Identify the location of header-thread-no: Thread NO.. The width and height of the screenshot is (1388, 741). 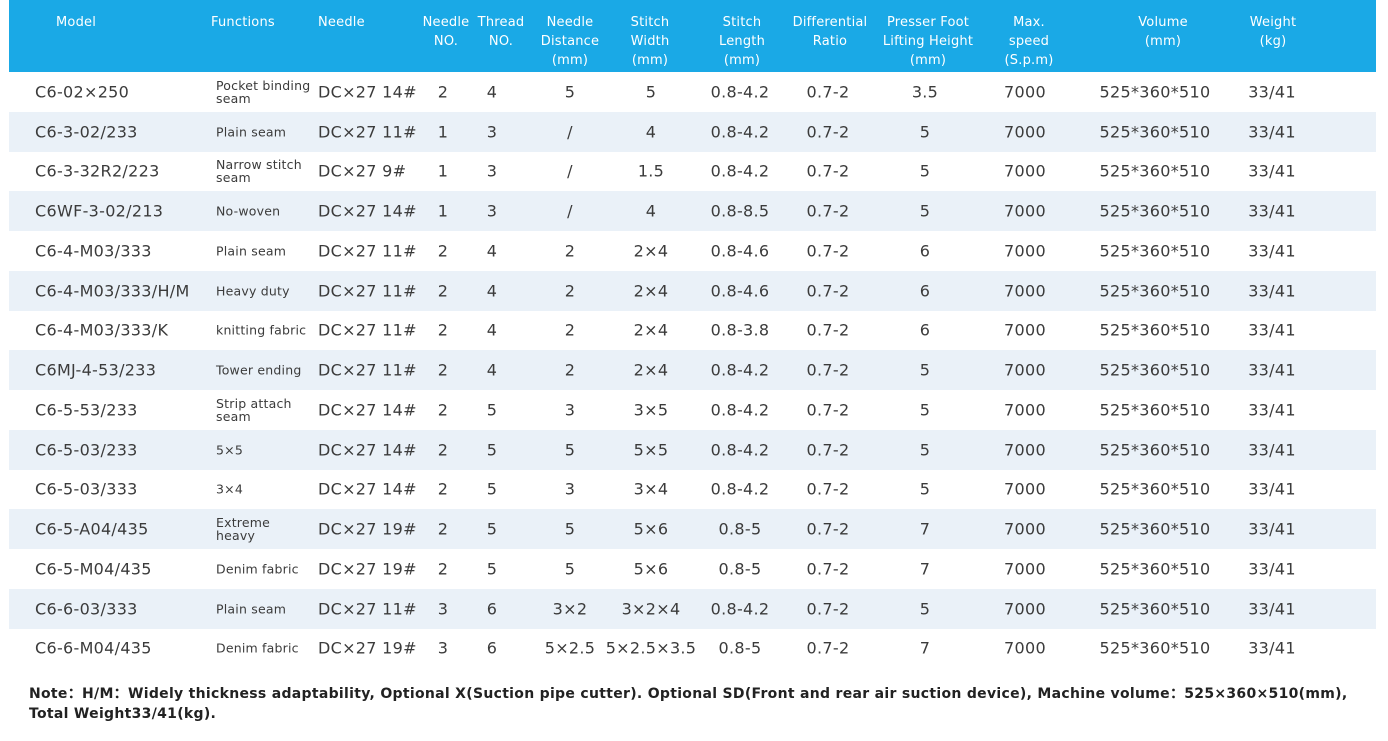
(501, 32).